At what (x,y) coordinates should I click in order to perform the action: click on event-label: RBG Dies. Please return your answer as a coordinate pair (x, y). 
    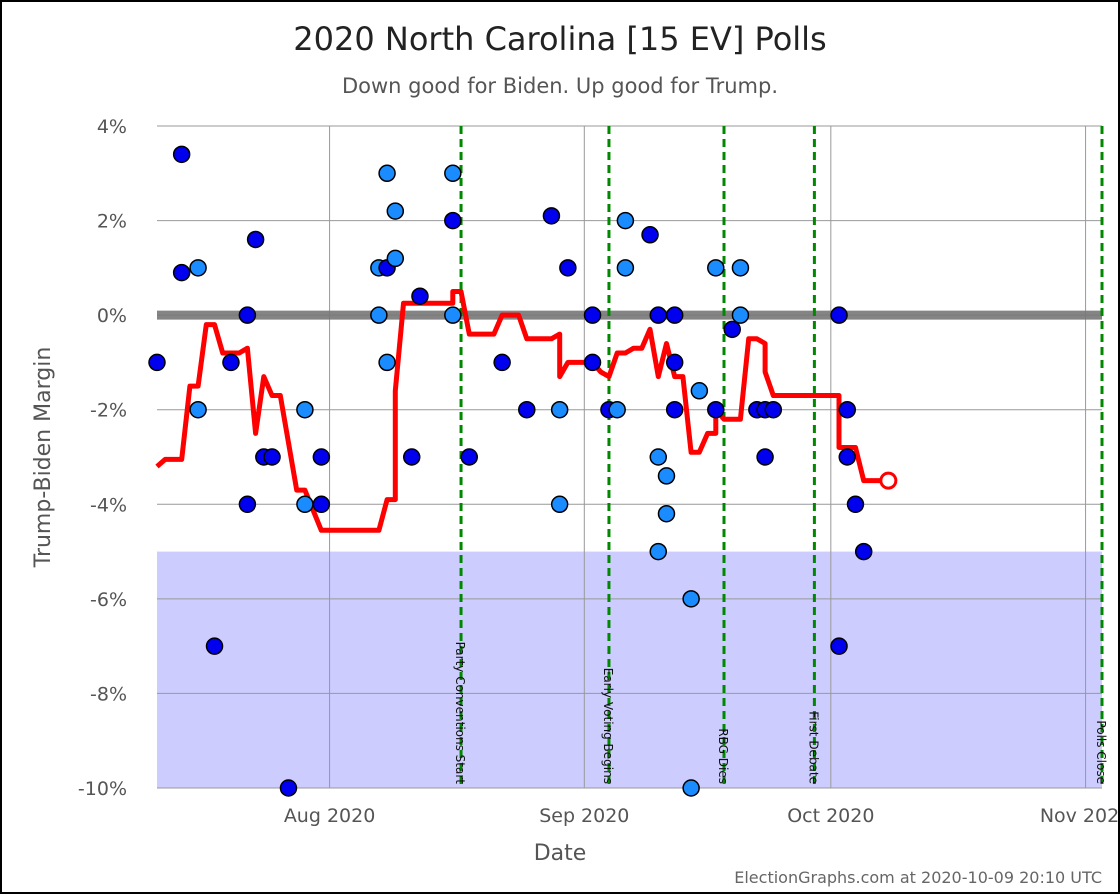
    Looking at the image, I should click on (723, 756).